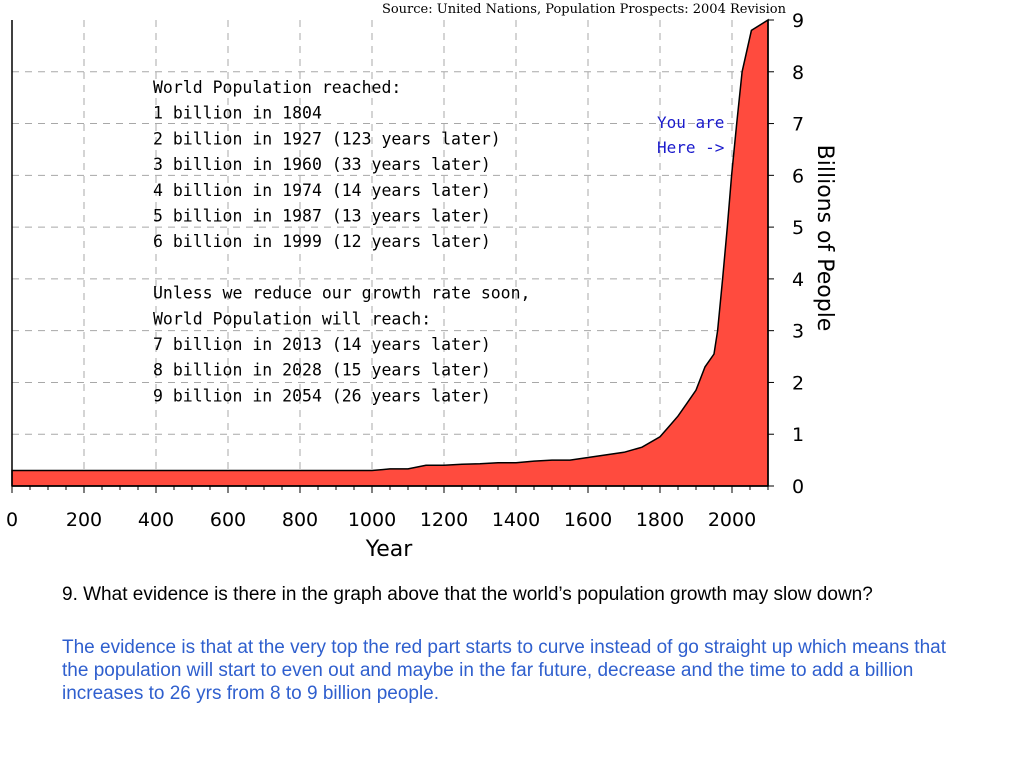 The height and width of the screenshot is (768, 1024). What do you see at coordinates (798, 487) in the screenshot?
I see `y-tick-label: 0` at bounding box center [798, 487].